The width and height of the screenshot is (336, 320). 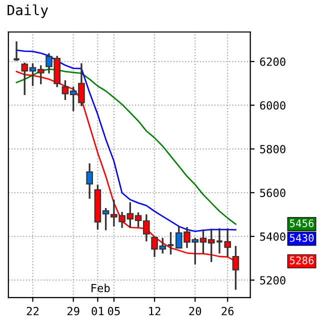 What do you see at coordinates (228, 311) in the screenshot?
I see `x-tick-label: 26` at bounding box center [228, 311].